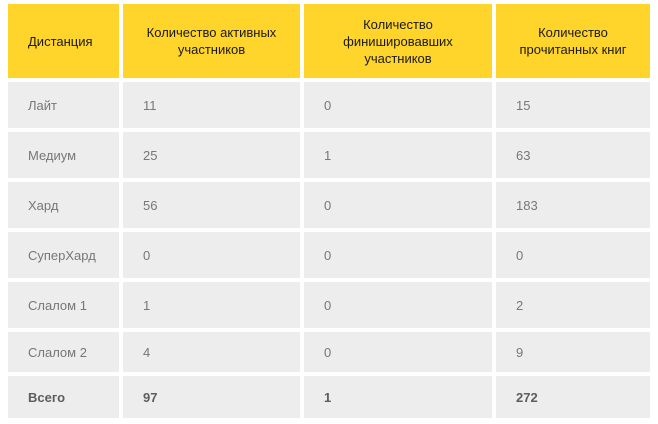  Describe the element at coordinates (63, 41) in the screenshot. I see `column-header-distance: Дистанция` at that location.